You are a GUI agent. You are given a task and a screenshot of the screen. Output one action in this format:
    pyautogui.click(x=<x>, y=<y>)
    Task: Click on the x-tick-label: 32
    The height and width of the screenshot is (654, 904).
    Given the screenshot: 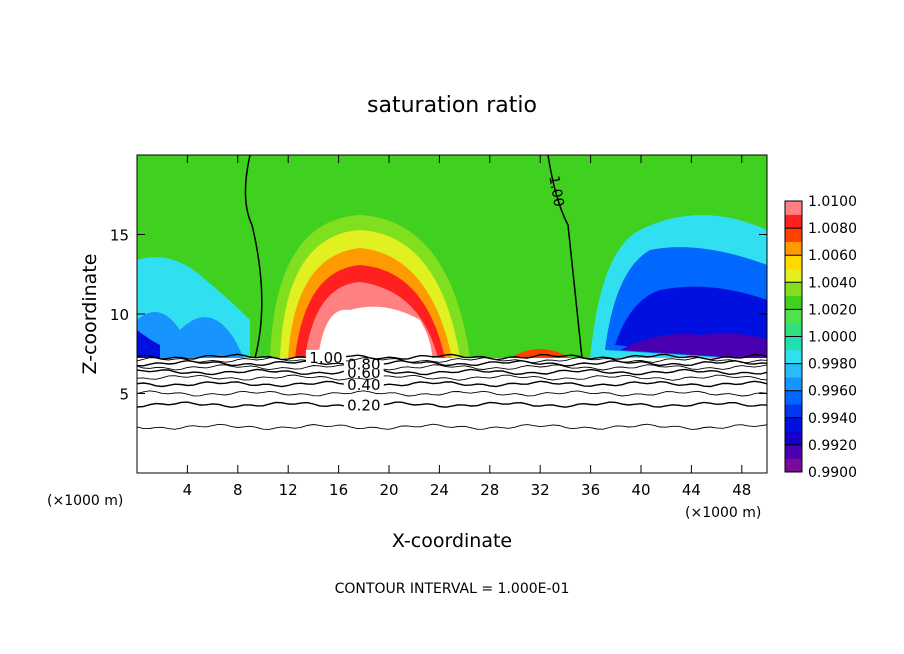 What is the action you would take?
    pyautogui.click(x=540, y=490)
    